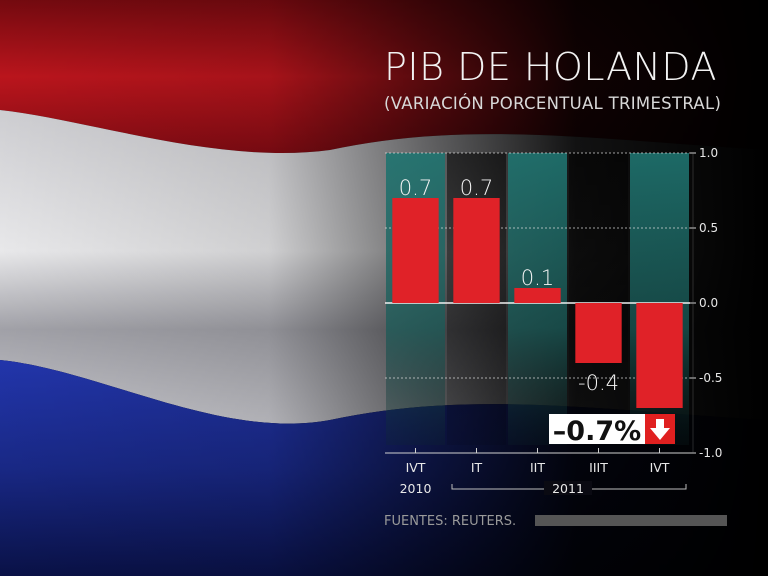 This screenshot has height=576, width=768. Describe the element at coordinates (537, 278) in the screenshot. I see `data-label: 0.1` at that location.